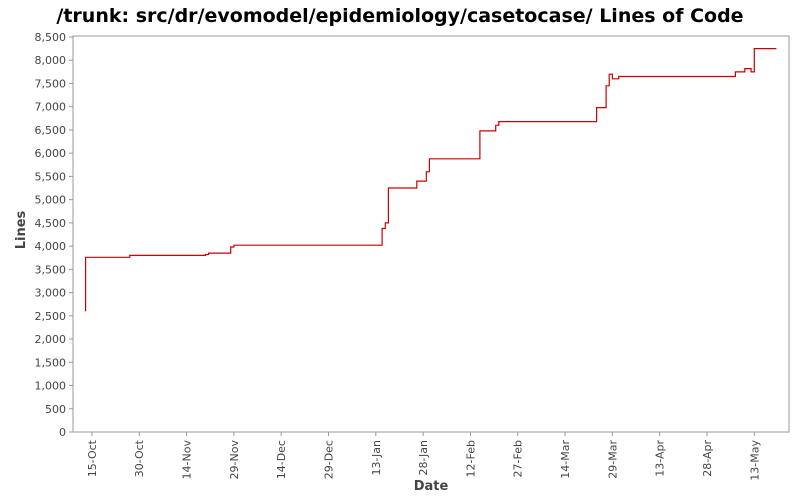 Image resolution: width=800 pixels, height=500 pixels. What do you see at coordinates (51, 223) in the screenshot?
I see `y-tick-label: 4,500` at bounding box center [51, 223].